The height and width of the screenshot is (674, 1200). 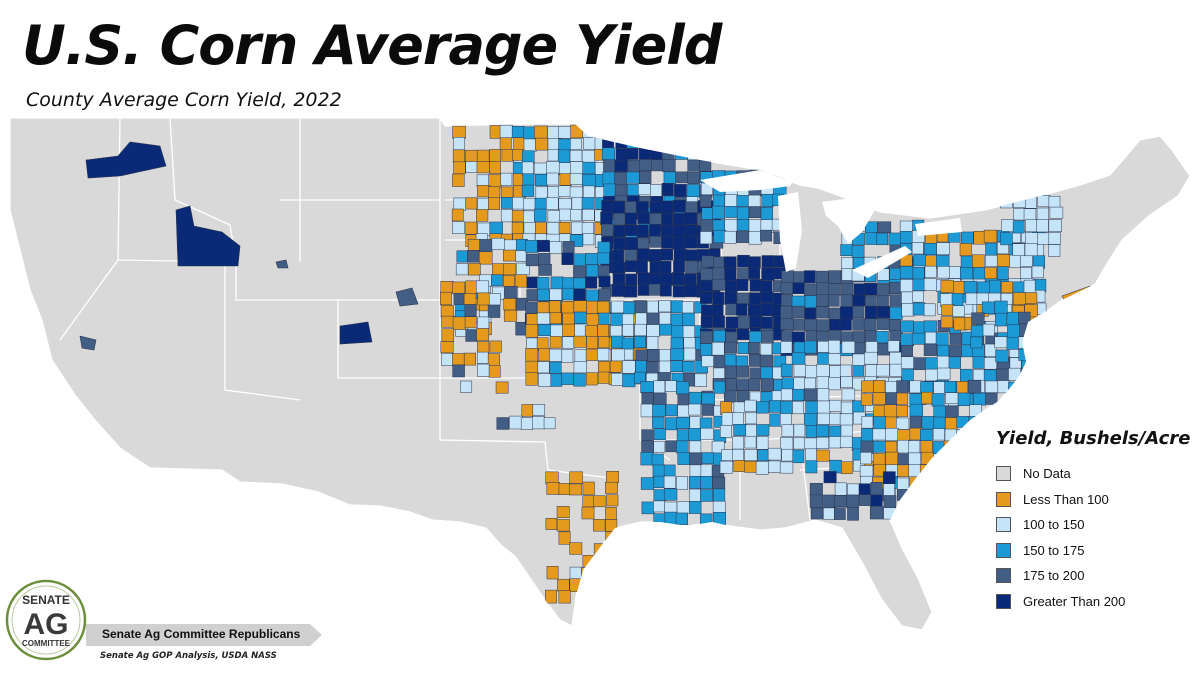 I want to click on legend-item-175-to-200: 175 to 200, so click(x=1096, y=576).